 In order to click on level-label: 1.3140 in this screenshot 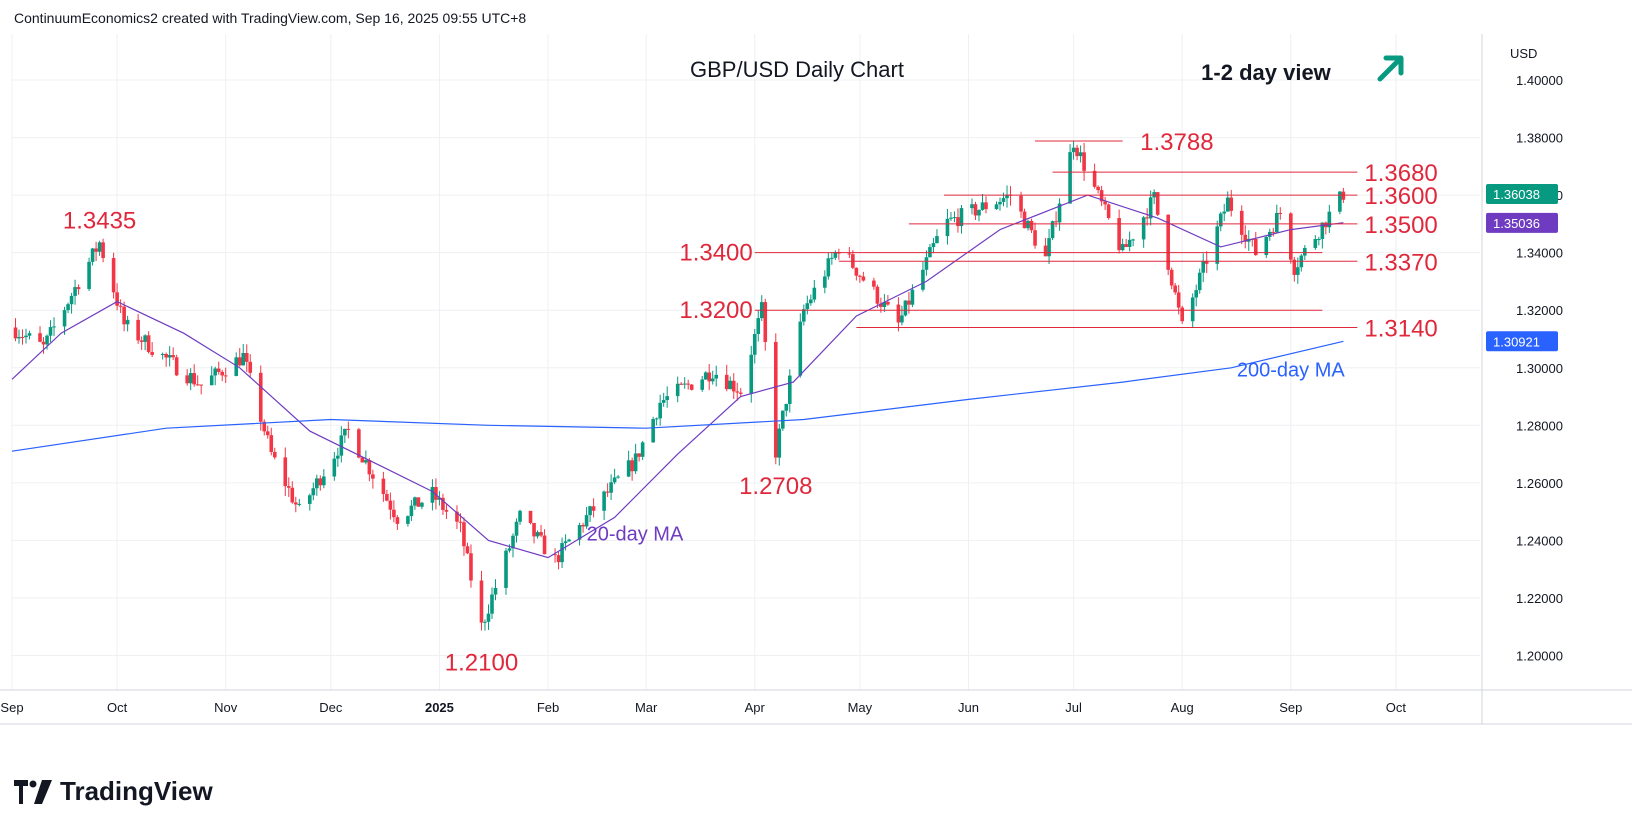, I will do `click(1400, 328)`.